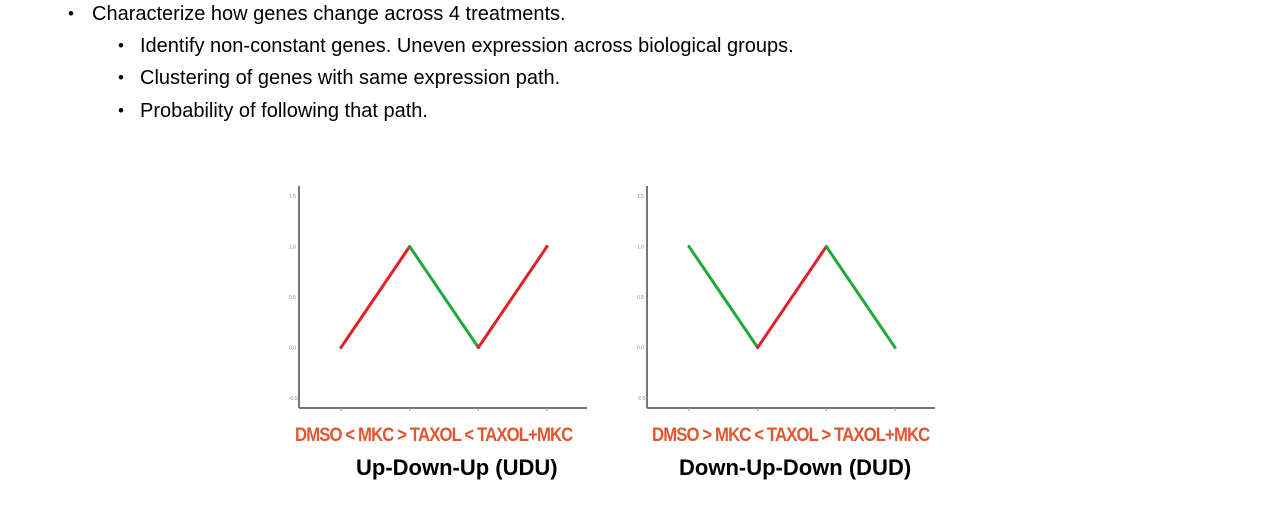  I want to click on sub-bullet: • Probability of following that path., so click(273, 111).